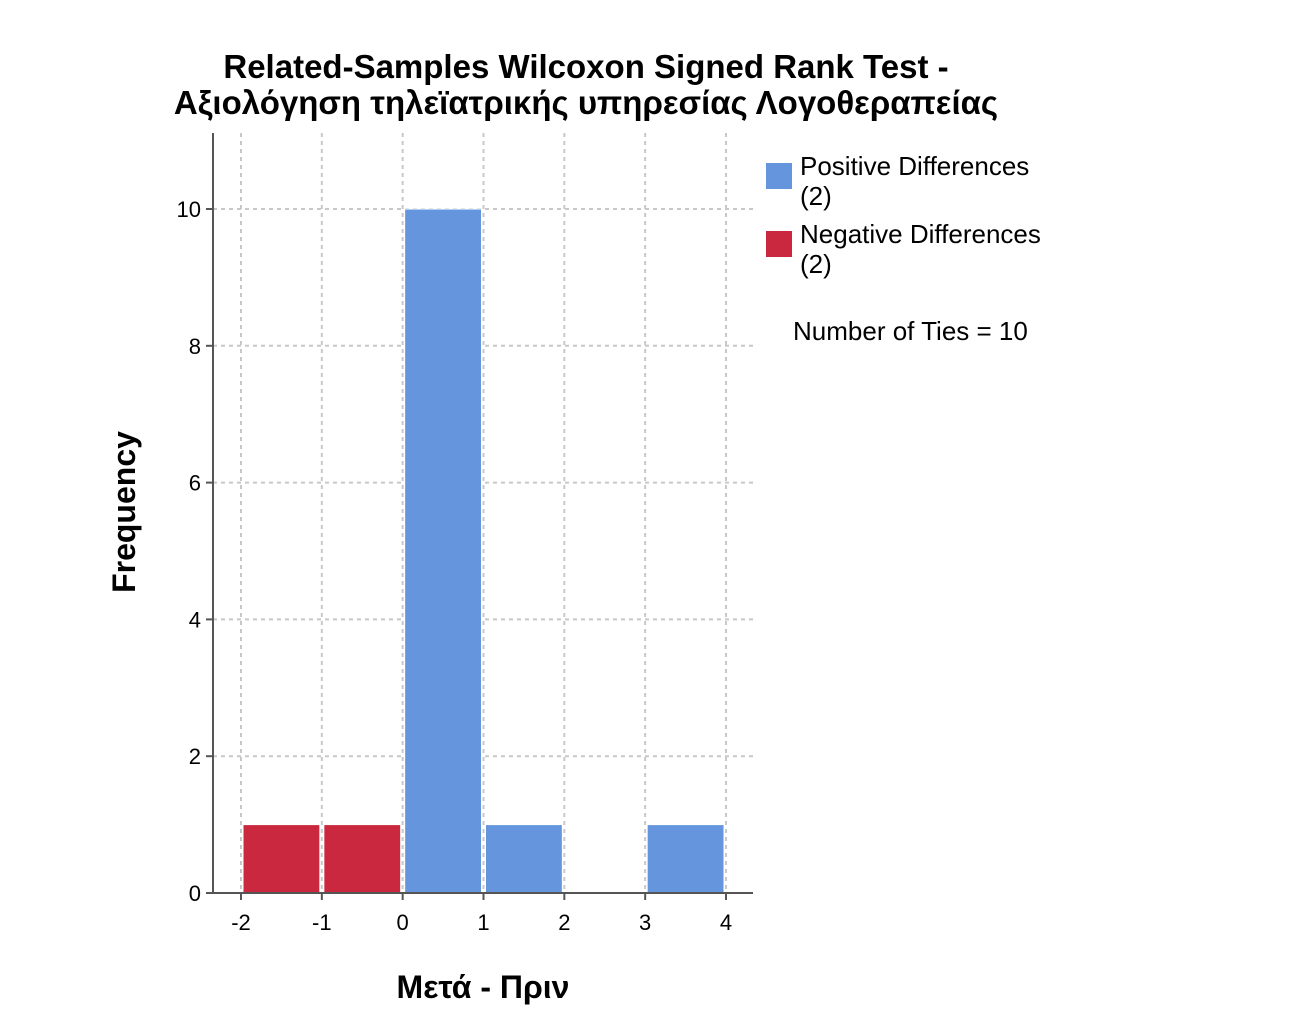 This screenshot has width=1292, height=1023. What do you see at coordinates (920, 234) in the screenshot?
I see `legend-label-negative: Negative Differences` at bounding box center [920, 234].